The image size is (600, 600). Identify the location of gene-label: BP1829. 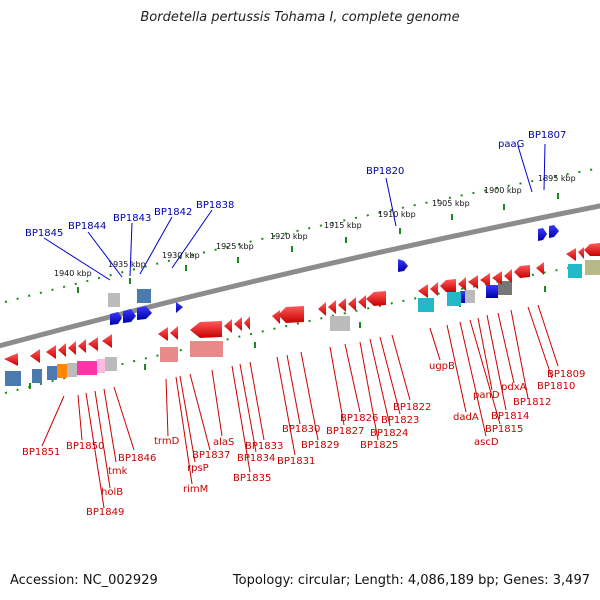
(320, 445).